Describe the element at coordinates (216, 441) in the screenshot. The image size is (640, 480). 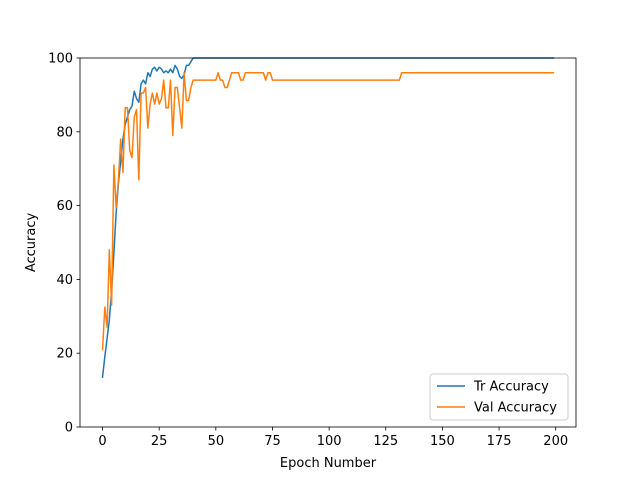
I see `x-tick-label: 50` at that location.